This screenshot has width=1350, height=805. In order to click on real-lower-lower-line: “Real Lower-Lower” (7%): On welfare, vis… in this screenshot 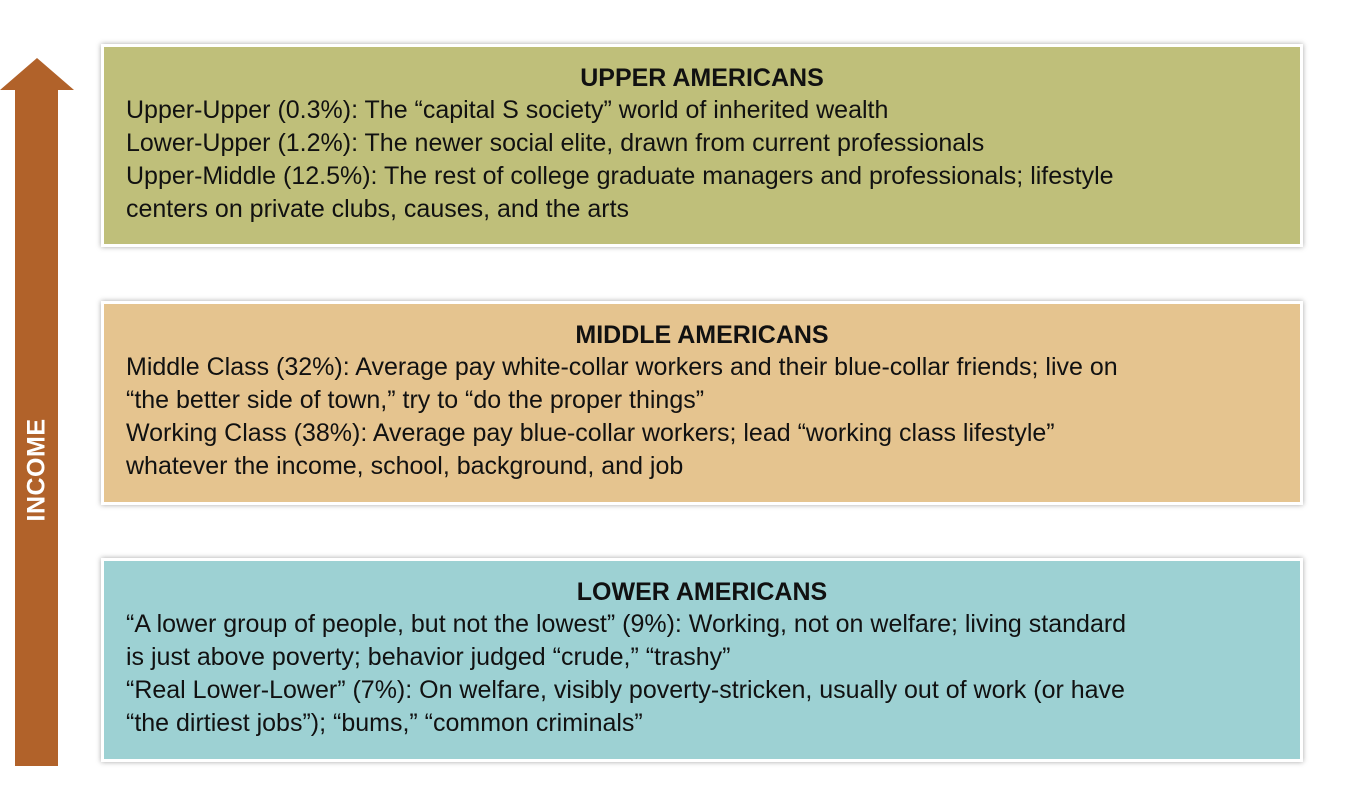, I will do `click(625, 690)`.